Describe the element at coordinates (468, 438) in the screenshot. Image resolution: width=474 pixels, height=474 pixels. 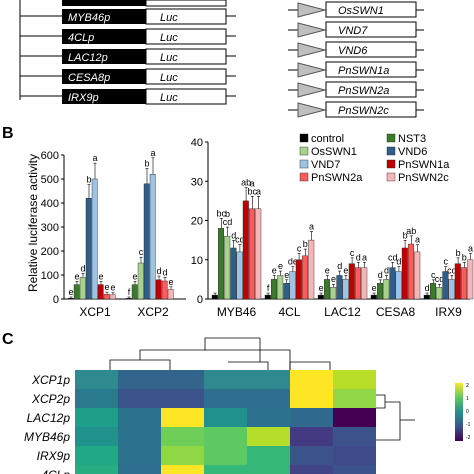
I see `colorbar-tick-label: -2` at that location.